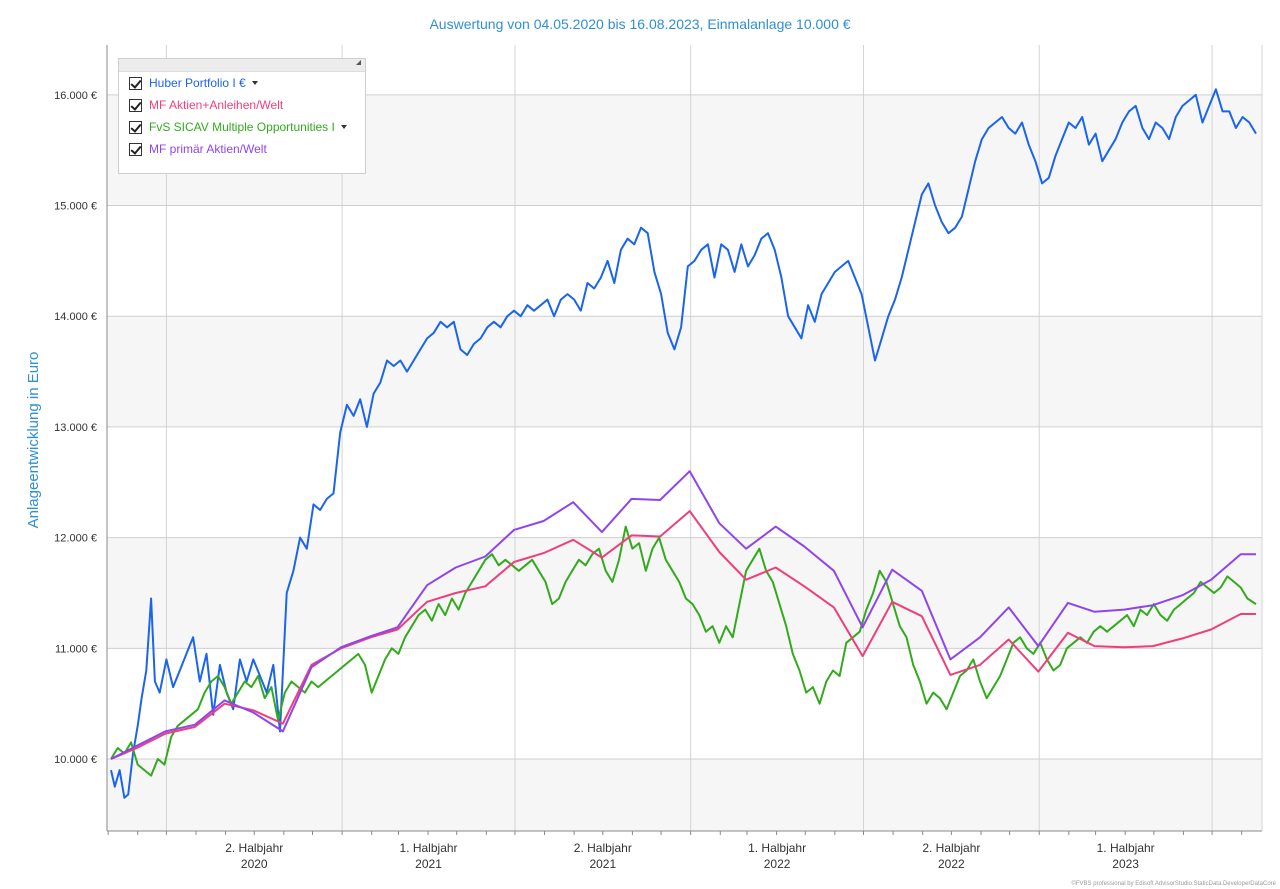 Image resolution: width=1280 pixels, height=889 pixels. What do you see at coordinates (75, 760) in the screenshot?
I see `y-tick-label: 10.000 €` at bounding box center [75, 760].